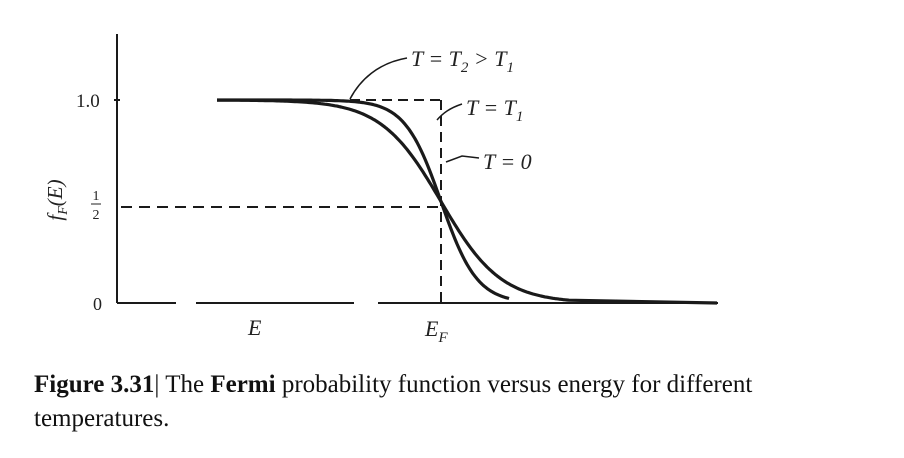  What do you see at coordinates (254, 327) in the screenshot?
I see `x-axis-label: E` at bounding box center [254, 327].